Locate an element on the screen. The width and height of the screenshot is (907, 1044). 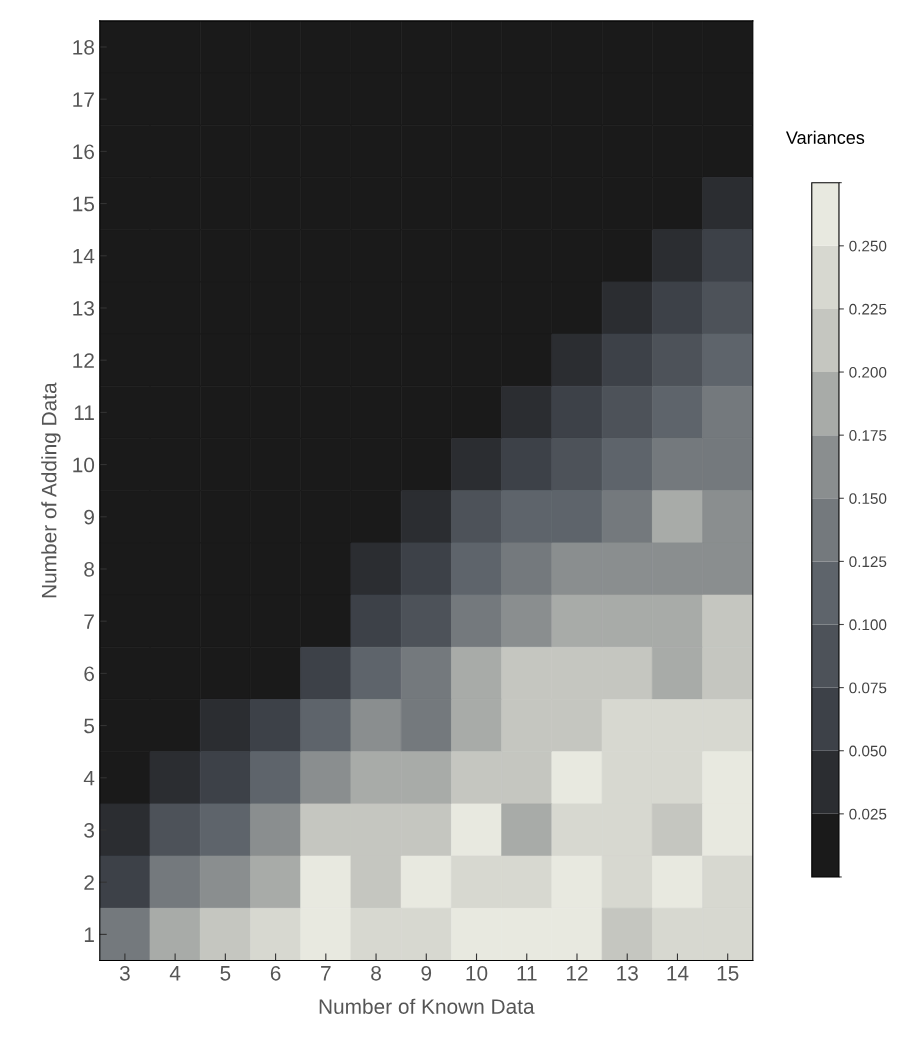
y-tick-label: 7 is located at coordinates (89, 621).